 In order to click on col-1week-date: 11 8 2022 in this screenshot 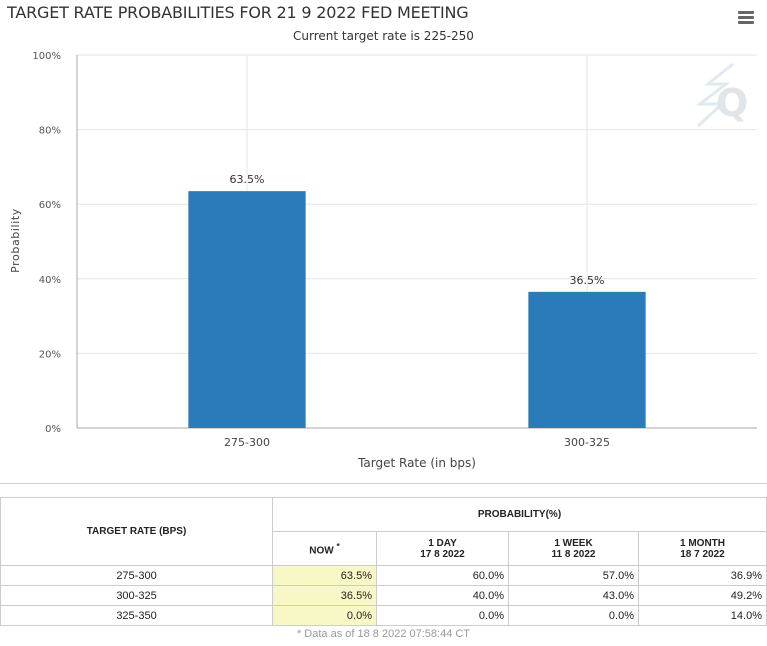, I will do `click(573, 554)`.